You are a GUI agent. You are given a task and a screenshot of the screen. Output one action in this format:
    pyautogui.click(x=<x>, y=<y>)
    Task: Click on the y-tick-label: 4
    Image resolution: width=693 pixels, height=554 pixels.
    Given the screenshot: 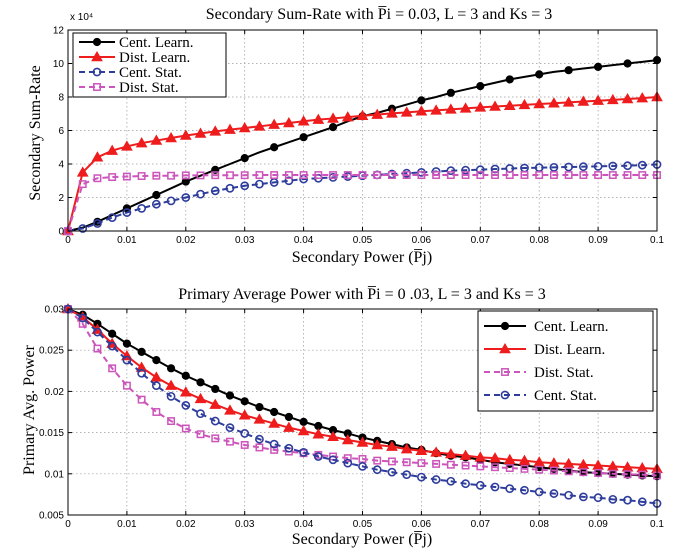 What is the action you would take?
    pyautogui.click(x=61, y=165)
    